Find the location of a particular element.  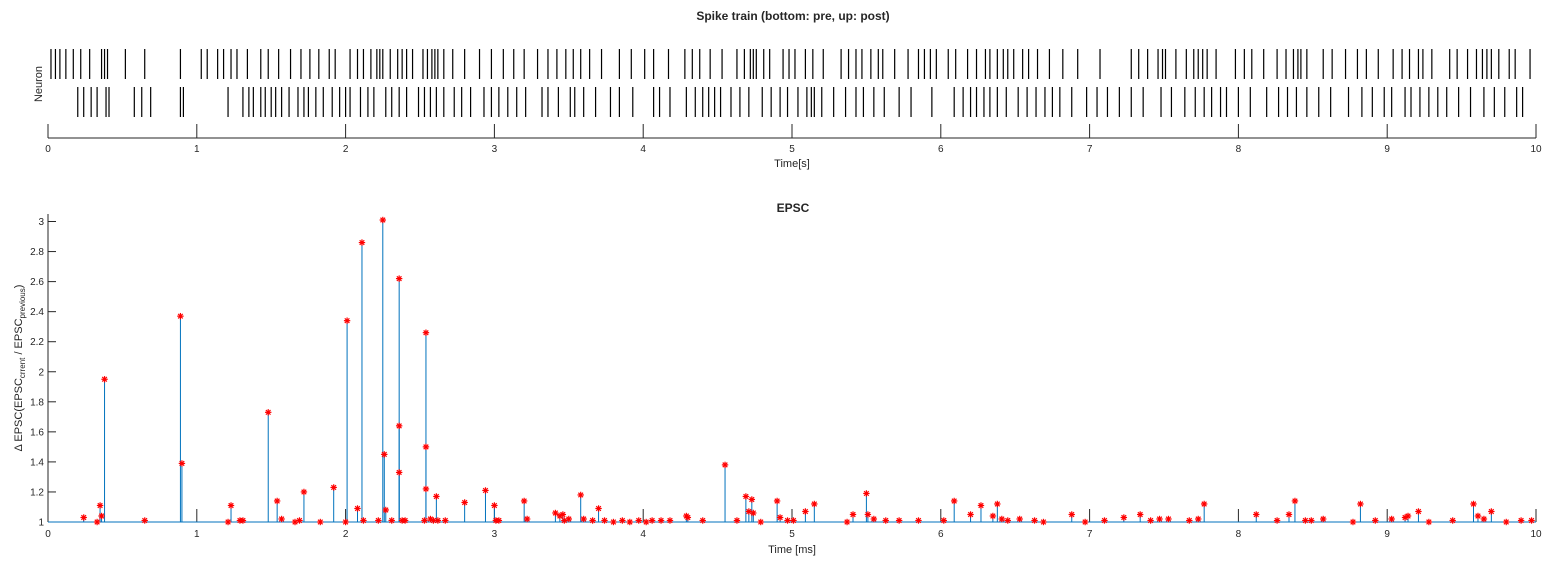

y-tick-label: 1.6 is located at coordinates (37, 432).